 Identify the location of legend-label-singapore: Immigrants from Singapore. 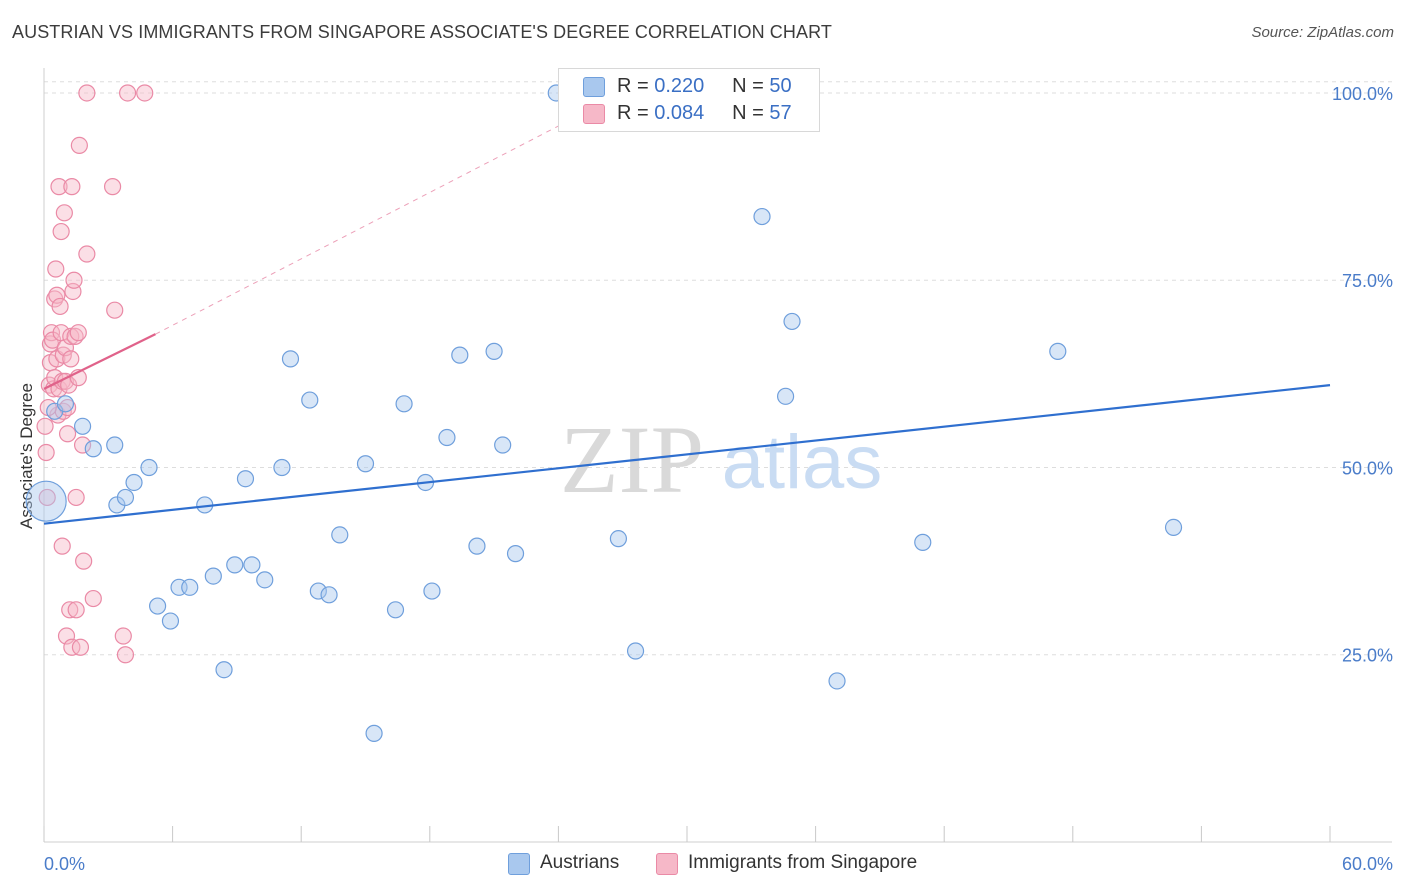
(803, 862).